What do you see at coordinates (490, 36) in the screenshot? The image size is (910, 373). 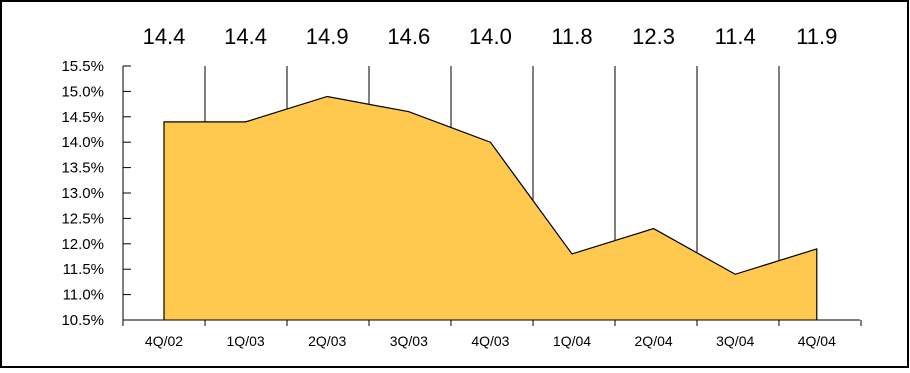 I see `data-label: 14.0` at bounding box center [490, 36].